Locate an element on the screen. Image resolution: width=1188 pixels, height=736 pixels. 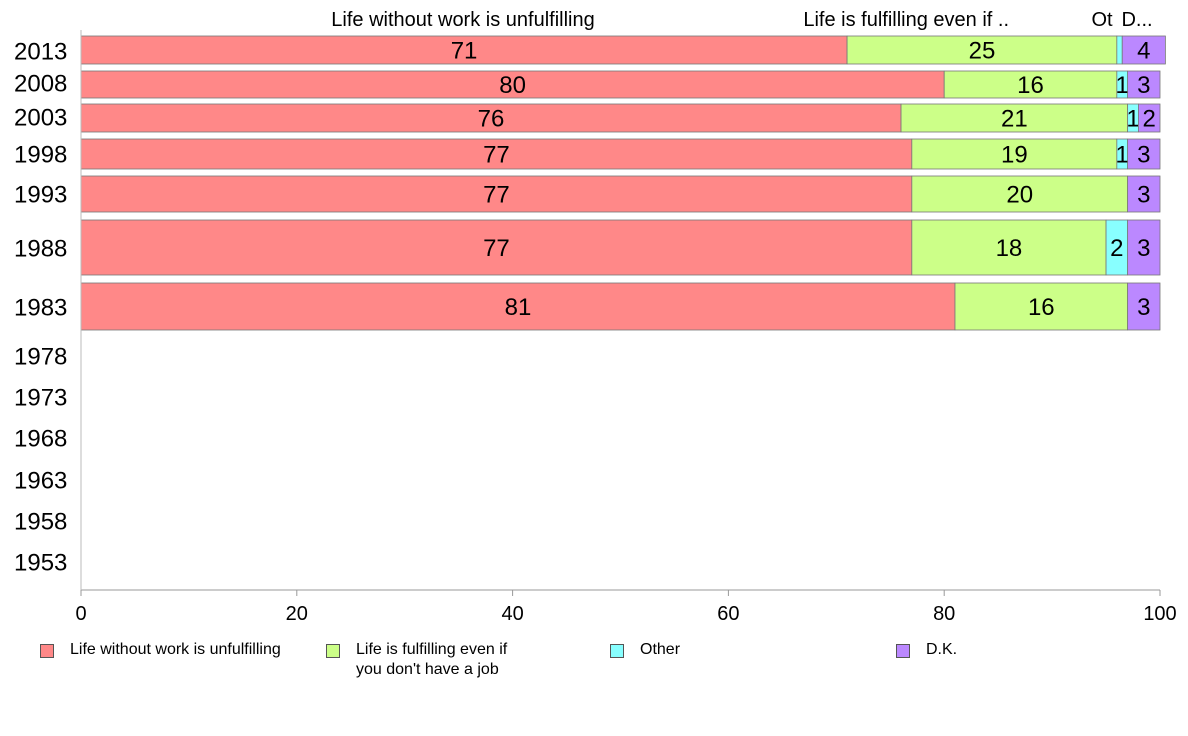
data-label-1983-series-3: 3 is located at coordinates (1143, 307).